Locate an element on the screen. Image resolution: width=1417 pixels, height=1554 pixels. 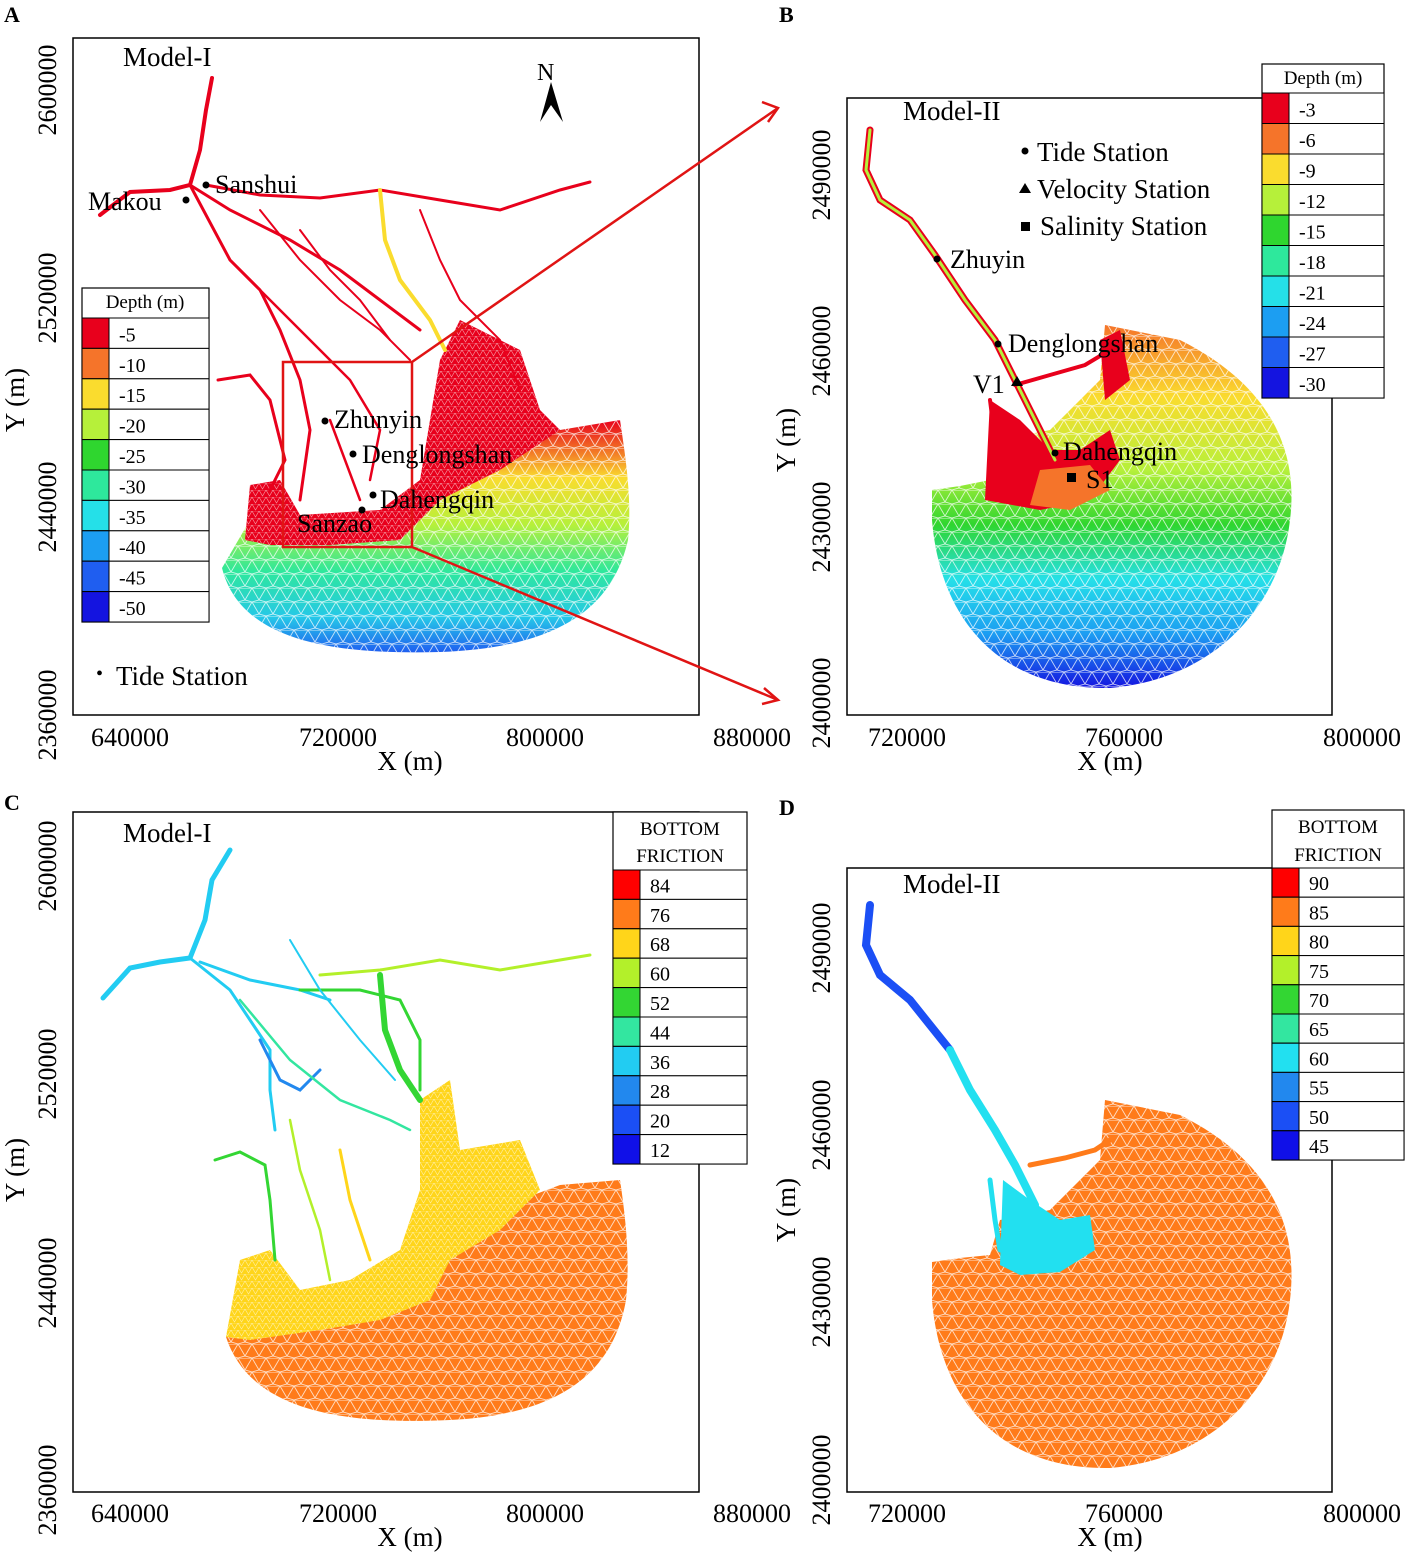
tide-station-legend: Tide Station is located at coordinates (182, 676).